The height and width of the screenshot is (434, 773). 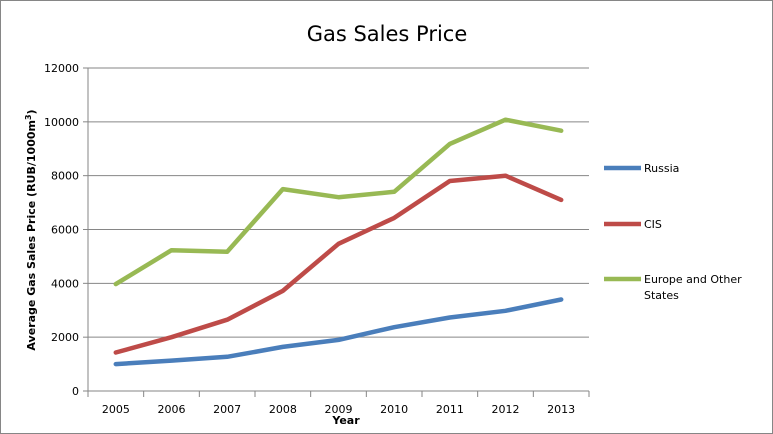 I want to click on x-tick-label: 2012, so click(x=506, y=409).